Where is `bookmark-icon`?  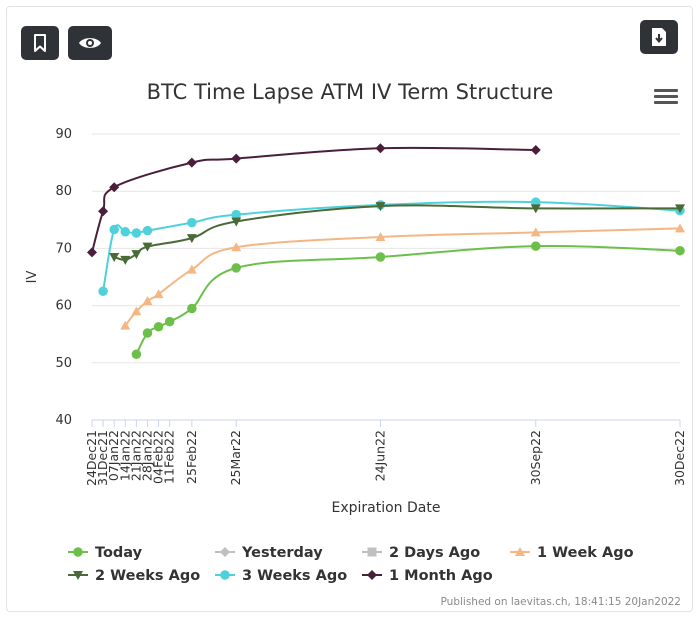
bookmark-icon is located at coordinates (40, 43).